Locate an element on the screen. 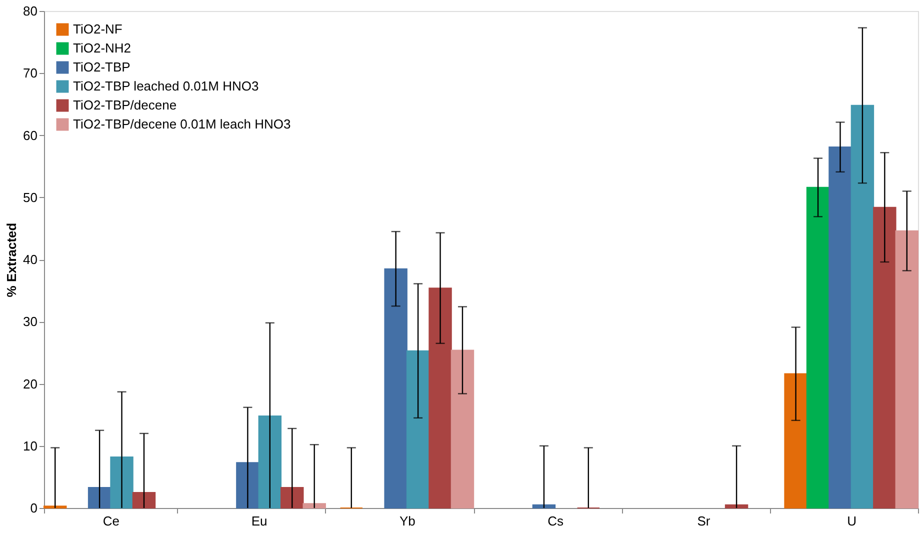 This screenshot has width=924, height=533. legend-label: TiO2-NH2 is located at coordinates (102, 48).